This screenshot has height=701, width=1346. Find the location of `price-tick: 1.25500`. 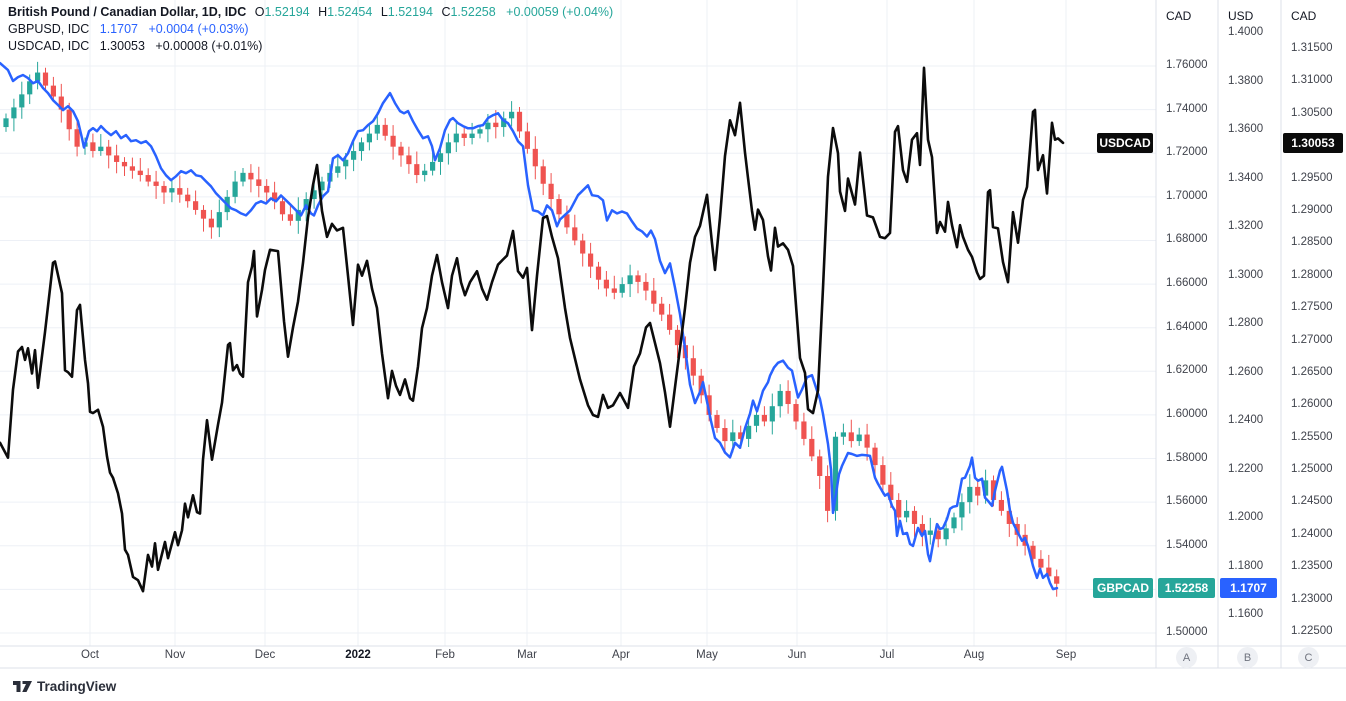

price-tick: 1.25500 is located at coordinates (1312, 436).